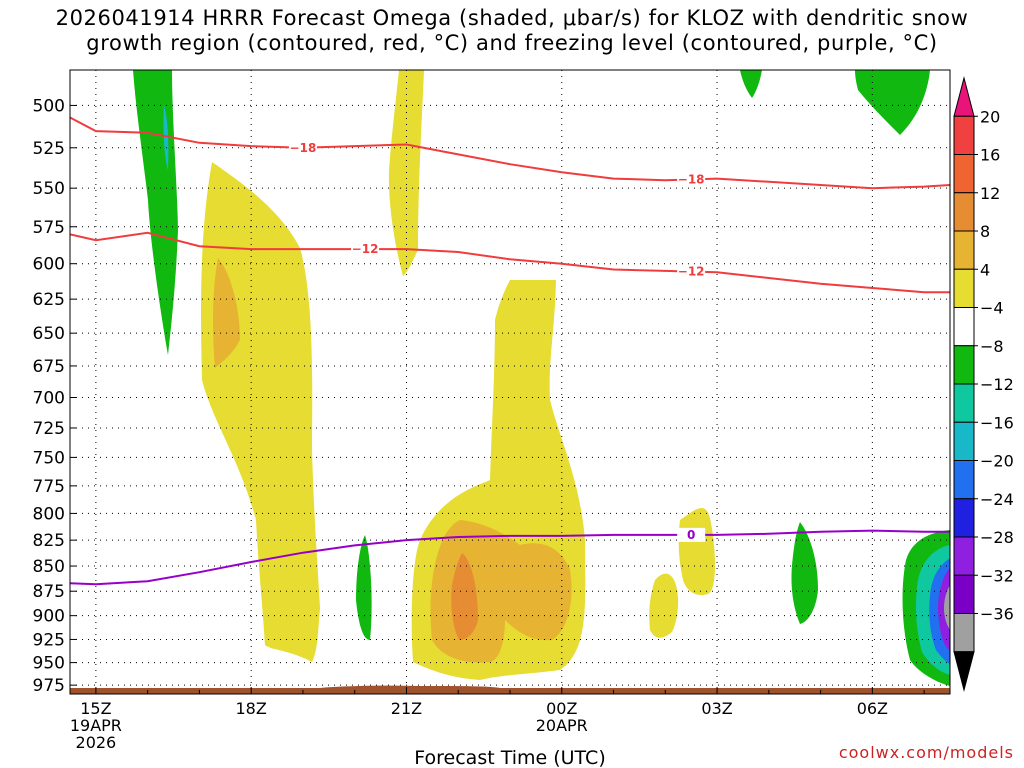 The image size is (1024, 768). What do you see at coordinates (562, 725) in the screenshot?
I see `x-tick-sublabel: 20APR` at bounding box center [562, 725].